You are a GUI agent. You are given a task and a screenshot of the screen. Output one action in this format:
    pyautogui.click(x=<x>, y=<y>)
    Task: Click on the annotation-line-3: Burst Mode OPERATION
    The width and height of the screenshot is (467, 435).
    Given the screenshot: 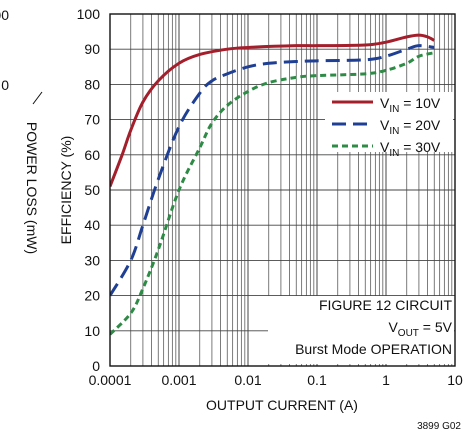 What is the action you would take?
    pyautogui.click(x=373, y=349)
    